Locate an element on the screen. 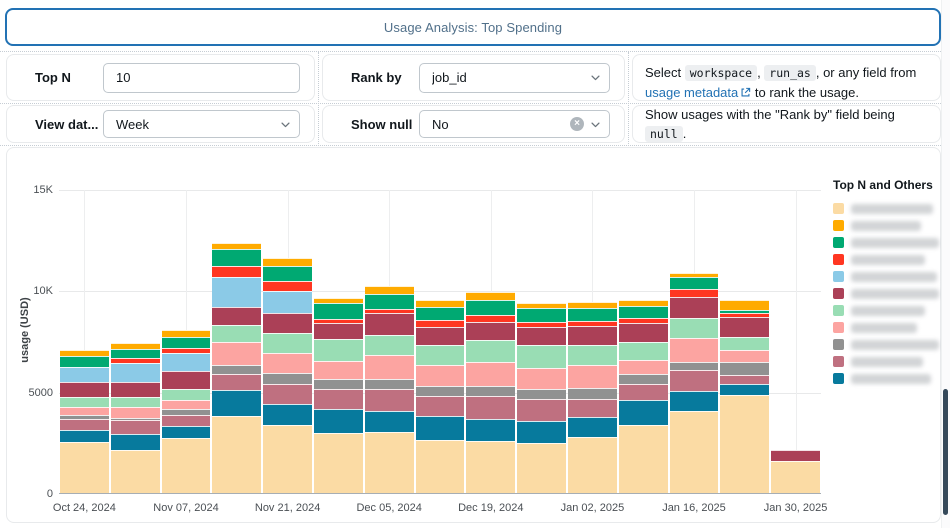  usage-link: usage is located at coordinates (663, 92).